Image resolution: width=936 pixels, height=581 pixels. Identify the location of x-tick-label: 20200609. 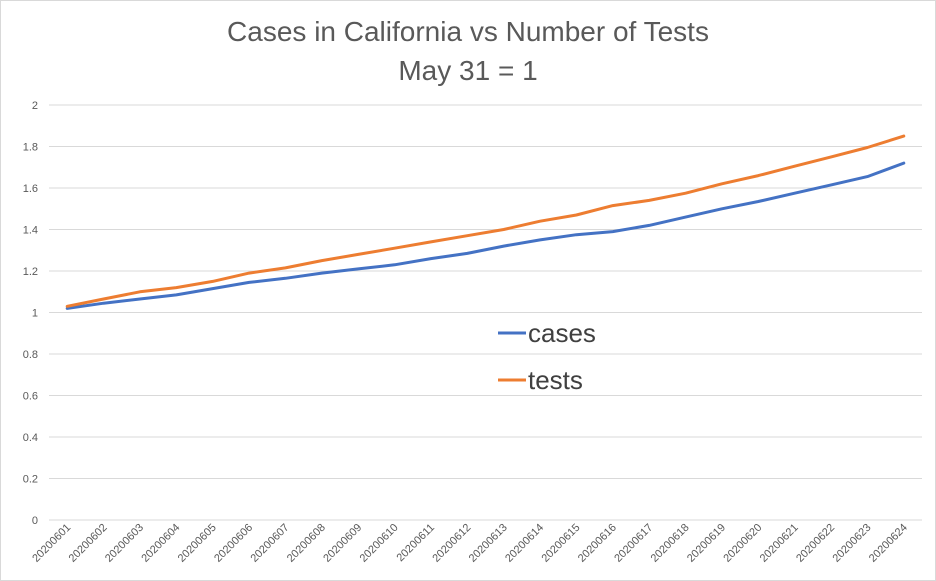
(342, 543).